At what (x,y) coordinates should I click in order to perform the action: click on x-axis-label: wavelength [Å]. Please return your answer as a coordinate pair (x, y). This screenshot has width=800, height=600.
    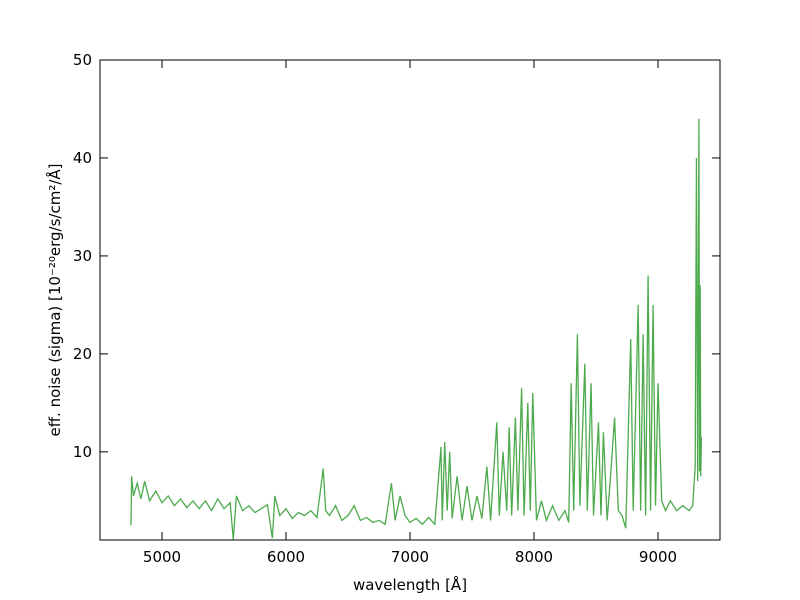
    Looking at the image, I should click on (410, 584).